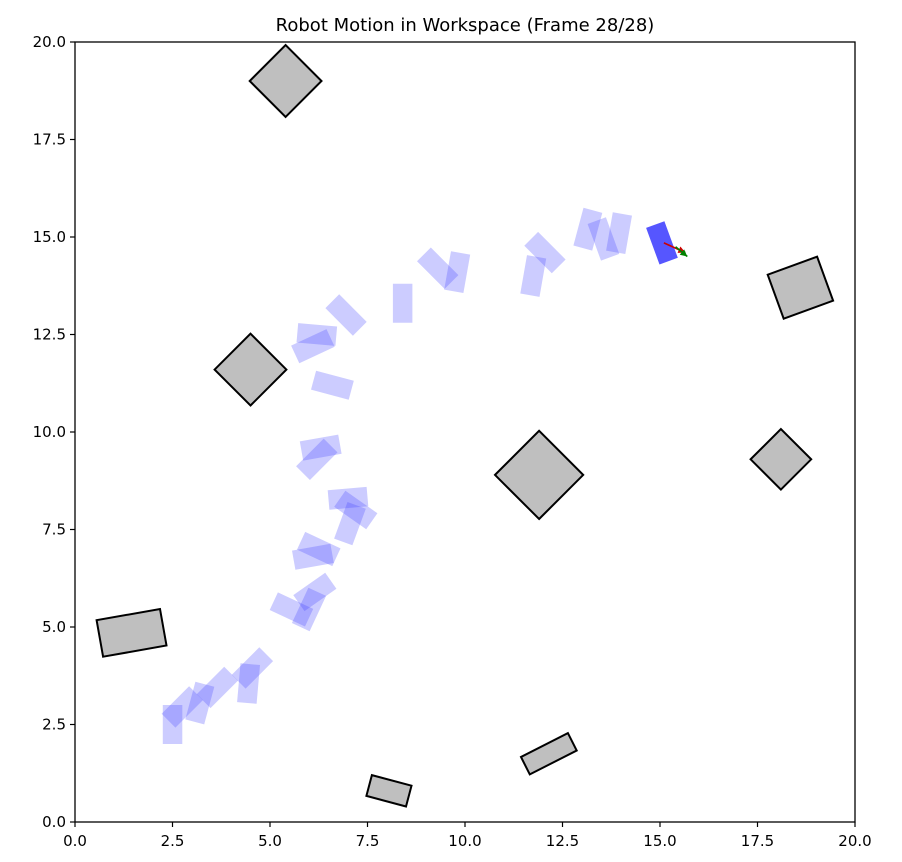  I want to click on y-tick-label: 15.0, so click(49, 237).